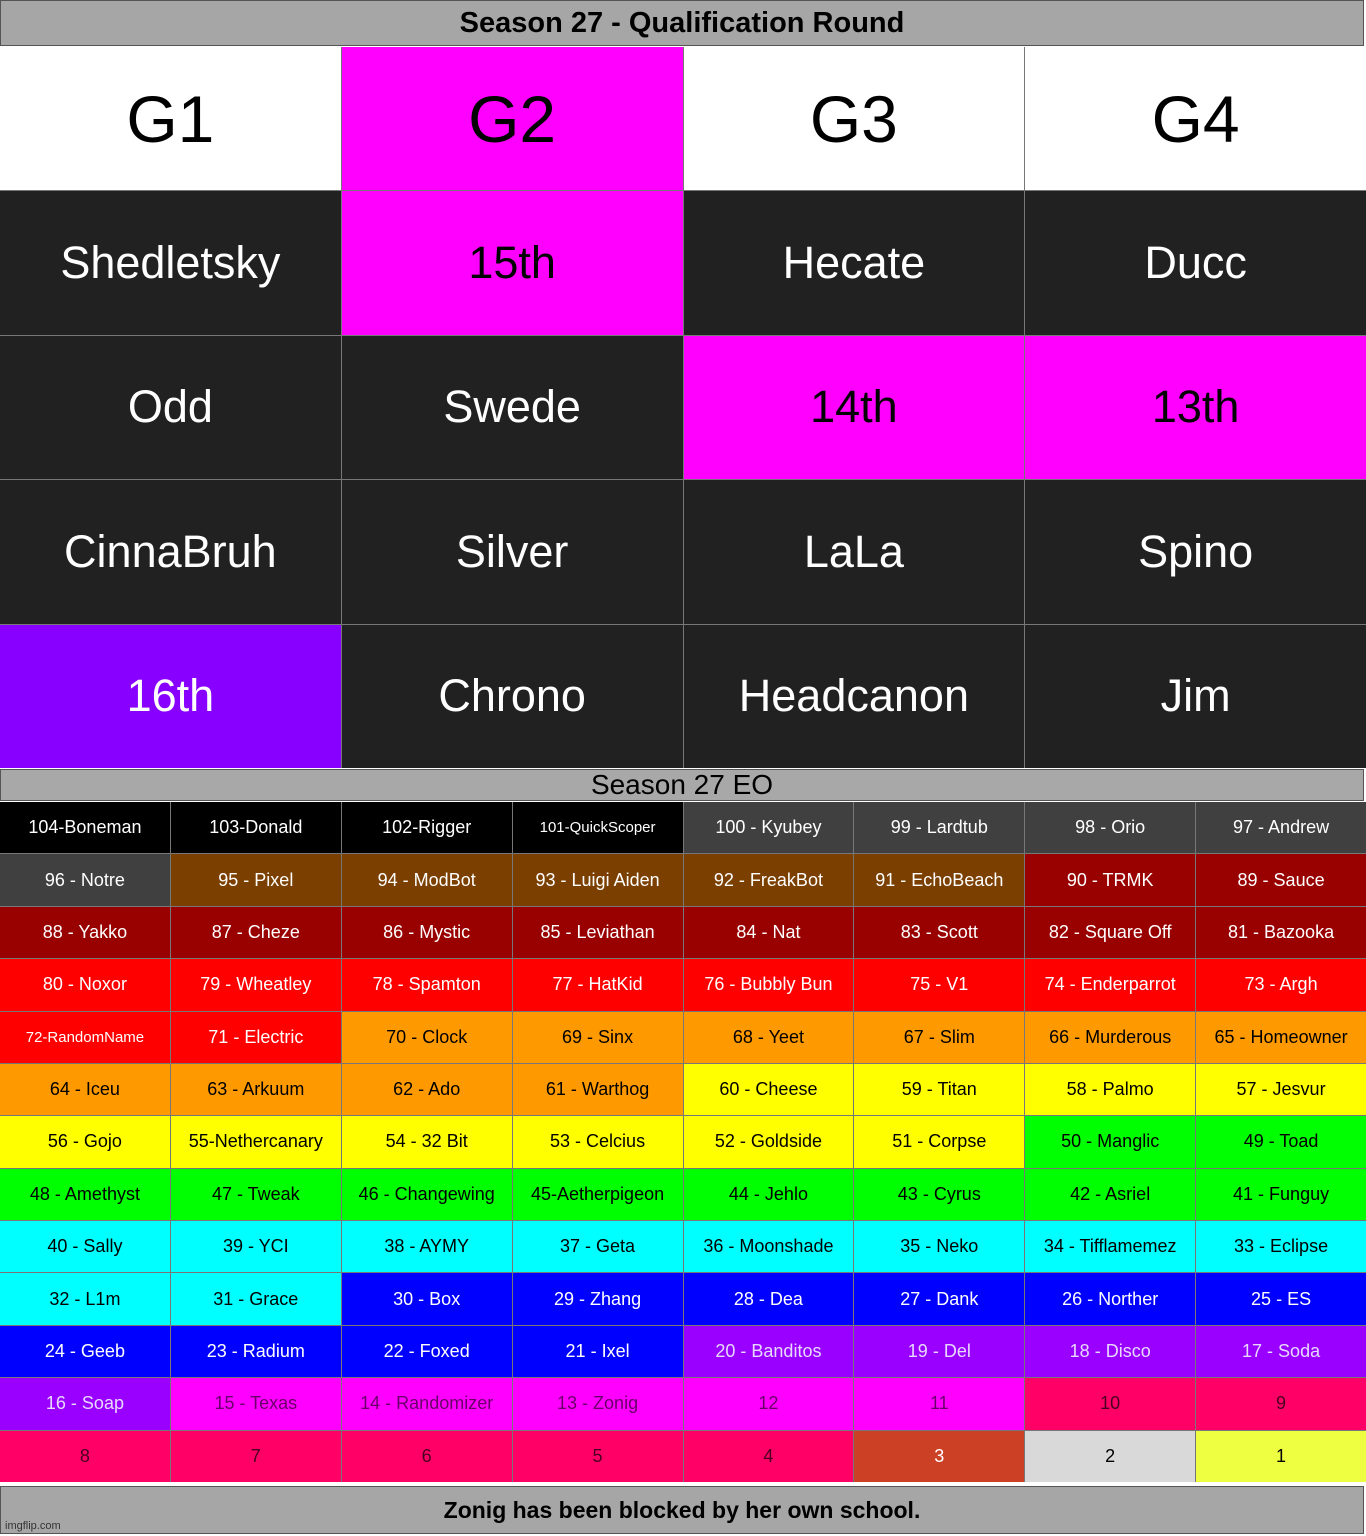 The height and width of the screenshot is (1536, 1366). What do you see at coordinates (768, 1037) in the screenshot?
I see `eo-cell: 68 - Yeet` at bounding box center [768, 1037].